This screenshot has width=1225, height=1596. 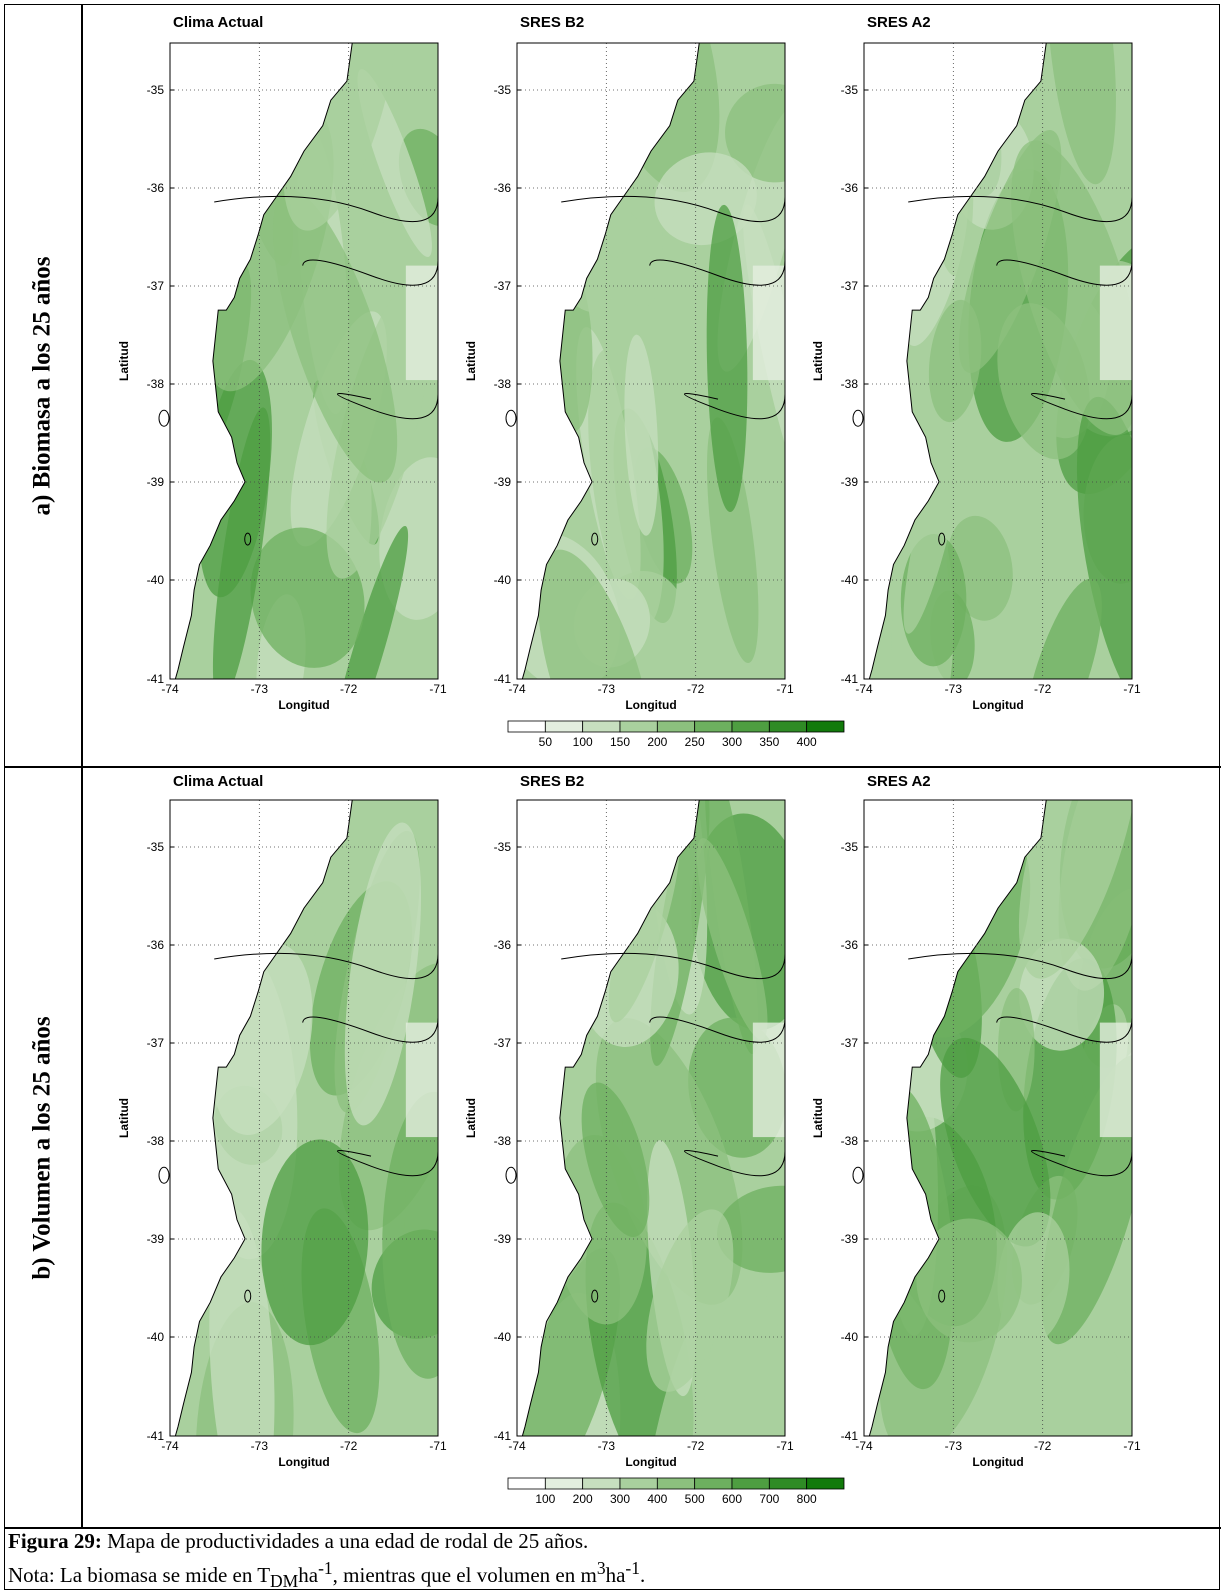 What do you see at coordinates (632, 1568) in the screenshot?
I see `caption-sup: -1` at bounding box center [632, 1568].